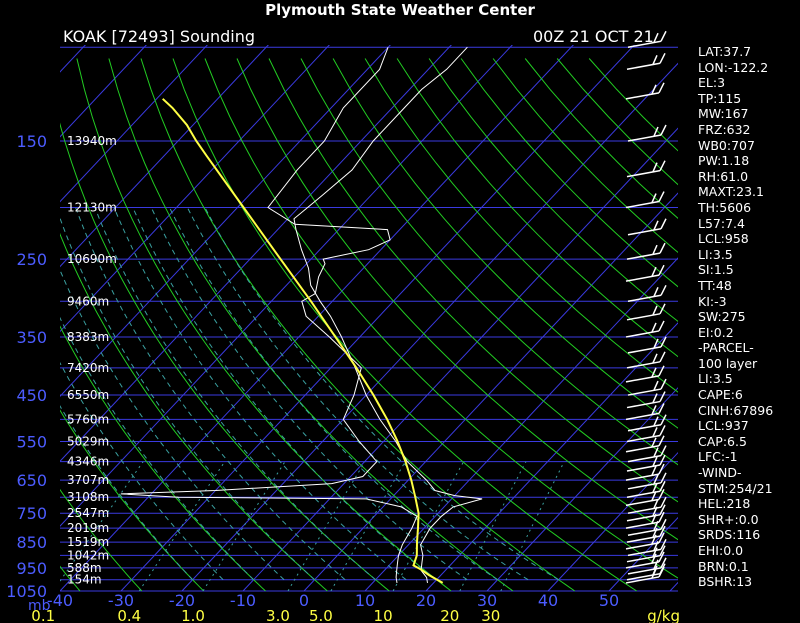 The height and width of the screenshot is (623, 800). Describe the element at coordinates (449, 615) in the screenshot. I see `mixing-ratio-label: 20` at that location.